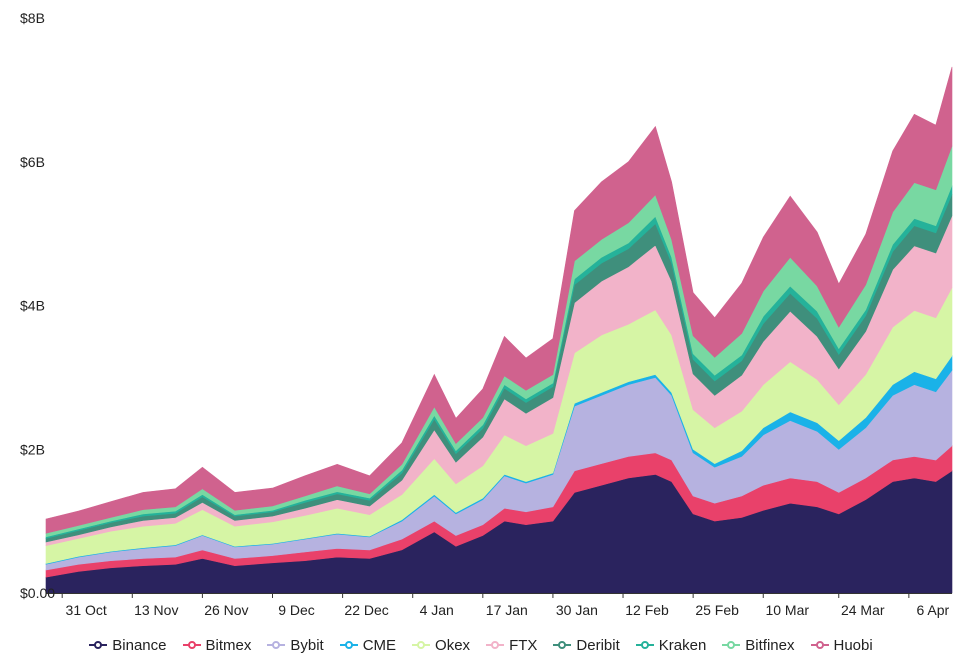 This screenshot has width=962, height=664. I want to click on legend-item-binance: Binance, so click(128, 645).